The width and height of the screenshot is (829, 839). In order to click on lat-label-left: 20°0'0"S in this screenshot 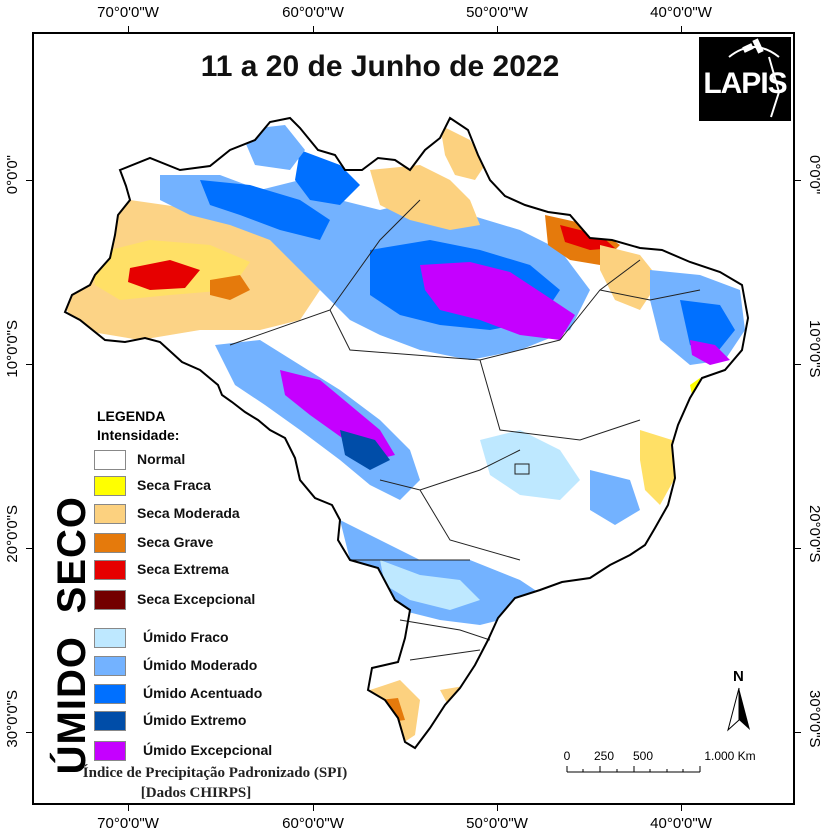, I will do `click(12, 534)`.